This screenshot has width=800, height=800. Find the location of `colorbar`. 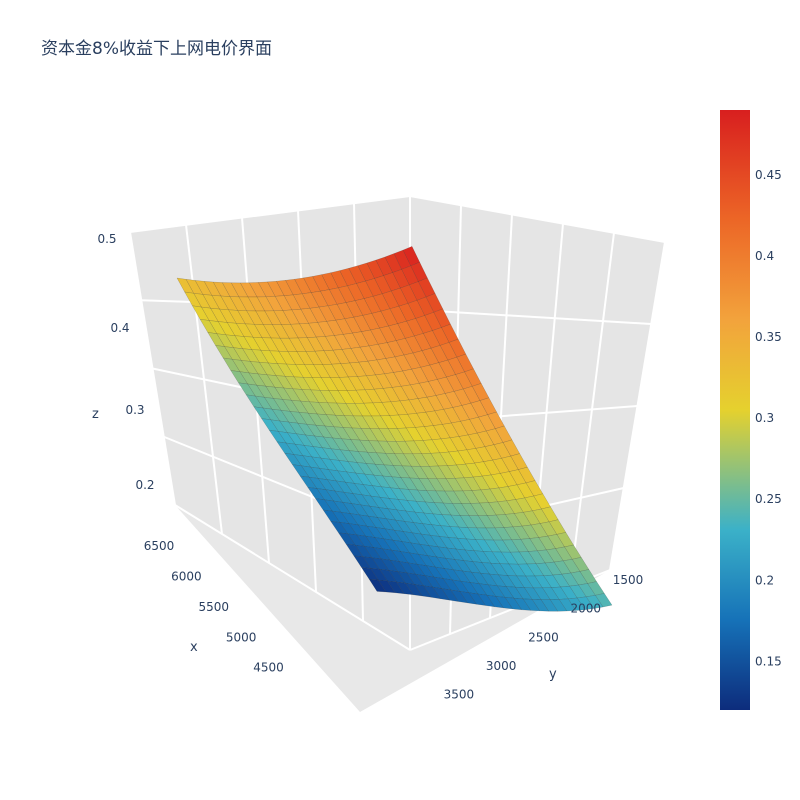

colorbar is located at coordinates (735, 410).